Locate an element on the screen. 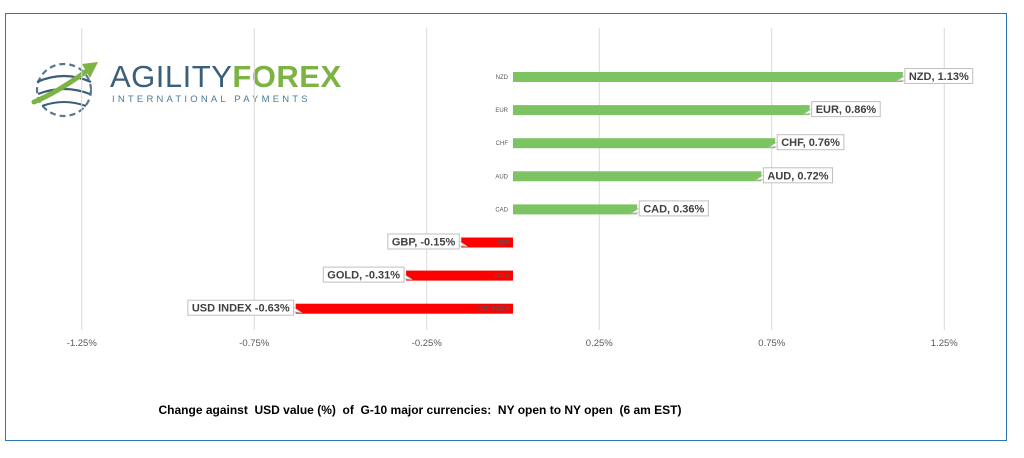 The image size is (1024, 458). x-tick-label: 1.25% is located at coordinates (944, 343).